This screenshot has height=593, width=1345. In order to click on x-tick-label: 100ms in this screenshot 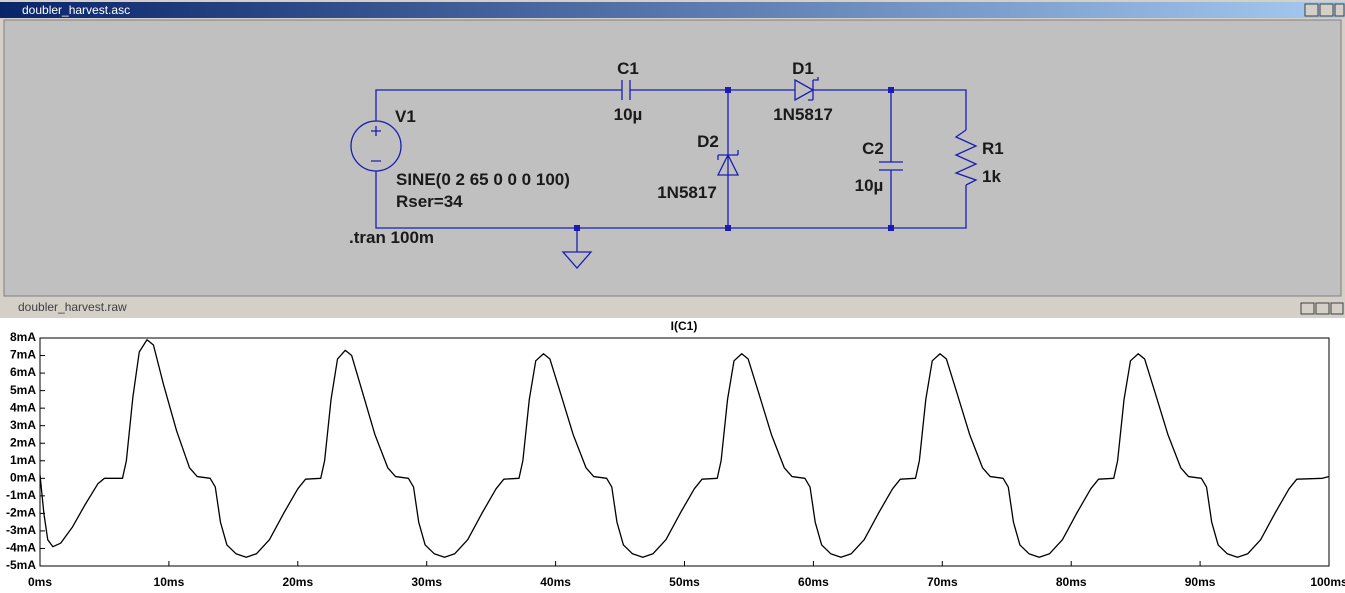, I will do `click(1327, 582)`.